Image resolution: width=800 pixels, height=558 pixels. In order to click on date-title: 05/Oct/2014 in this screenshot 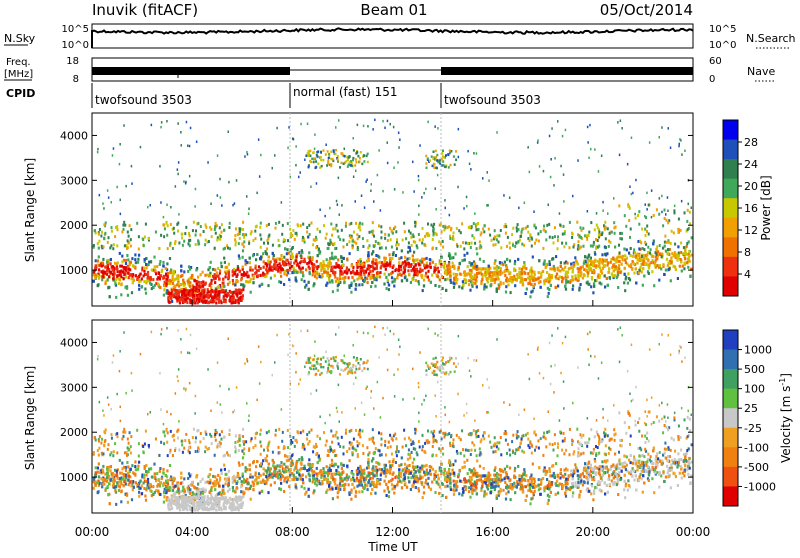, I will do `click(646, 10)`.